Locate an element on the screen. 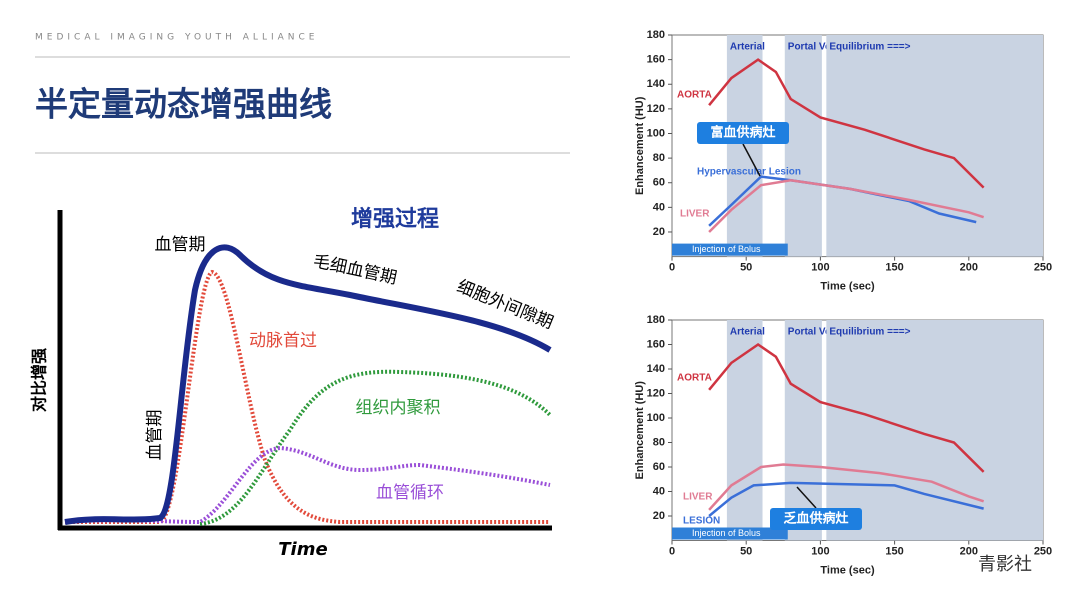 The width and height of the screenshot is (1080, 607). curve-label: 动脉首过 is located at coordinates (283, 341).